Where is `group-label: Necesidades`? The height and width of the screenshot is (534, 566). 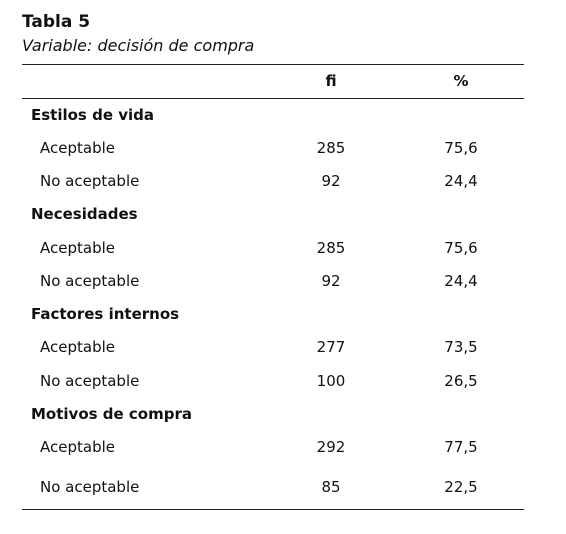 group-label: Necesidades is located at coordinates (84, 214).